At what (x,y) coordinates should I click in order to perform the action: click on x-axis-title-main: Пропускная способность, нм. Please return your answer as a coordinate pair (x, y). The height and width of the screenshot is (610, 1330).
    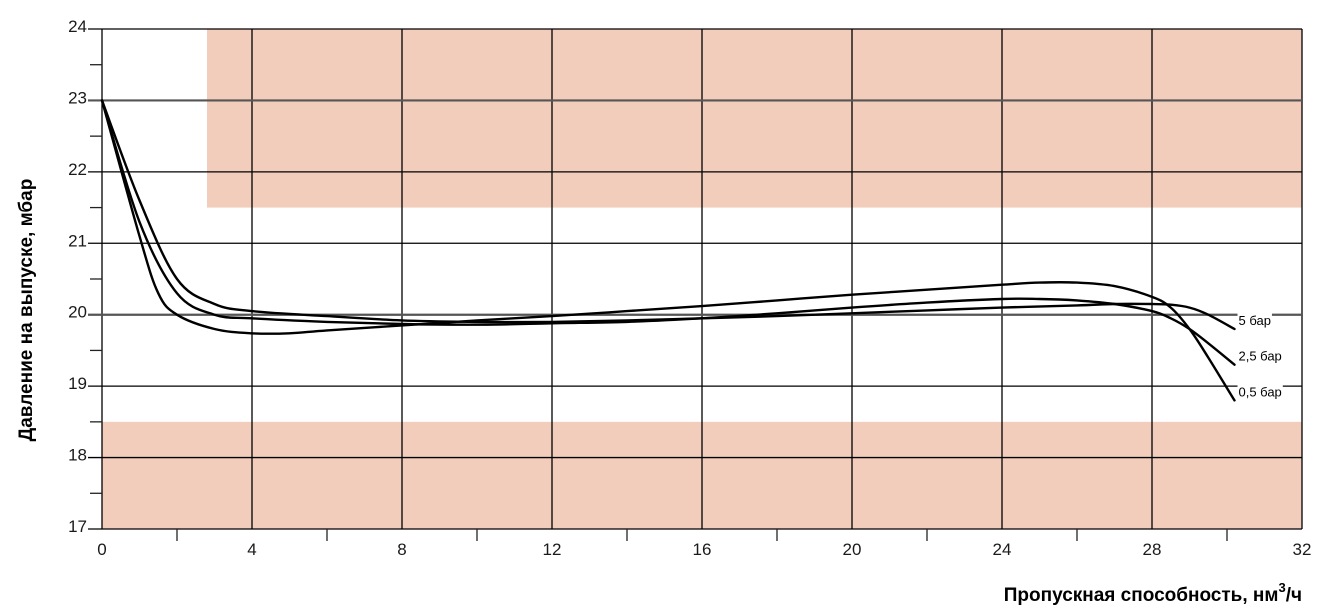
    Looking at the image, I should click on (1141, 595).